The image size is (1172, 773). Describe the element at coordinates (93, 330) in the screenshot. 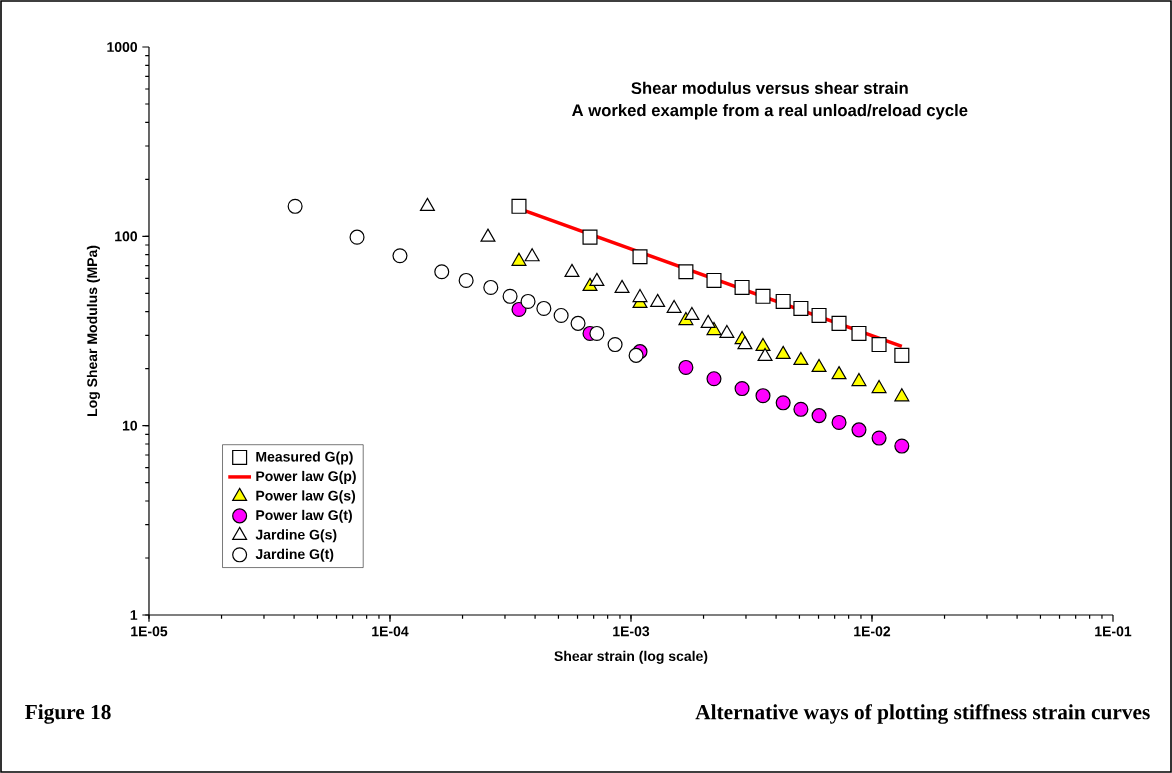

I see `y-axis-title: Log Shear Modulus (MPa)` at that location.